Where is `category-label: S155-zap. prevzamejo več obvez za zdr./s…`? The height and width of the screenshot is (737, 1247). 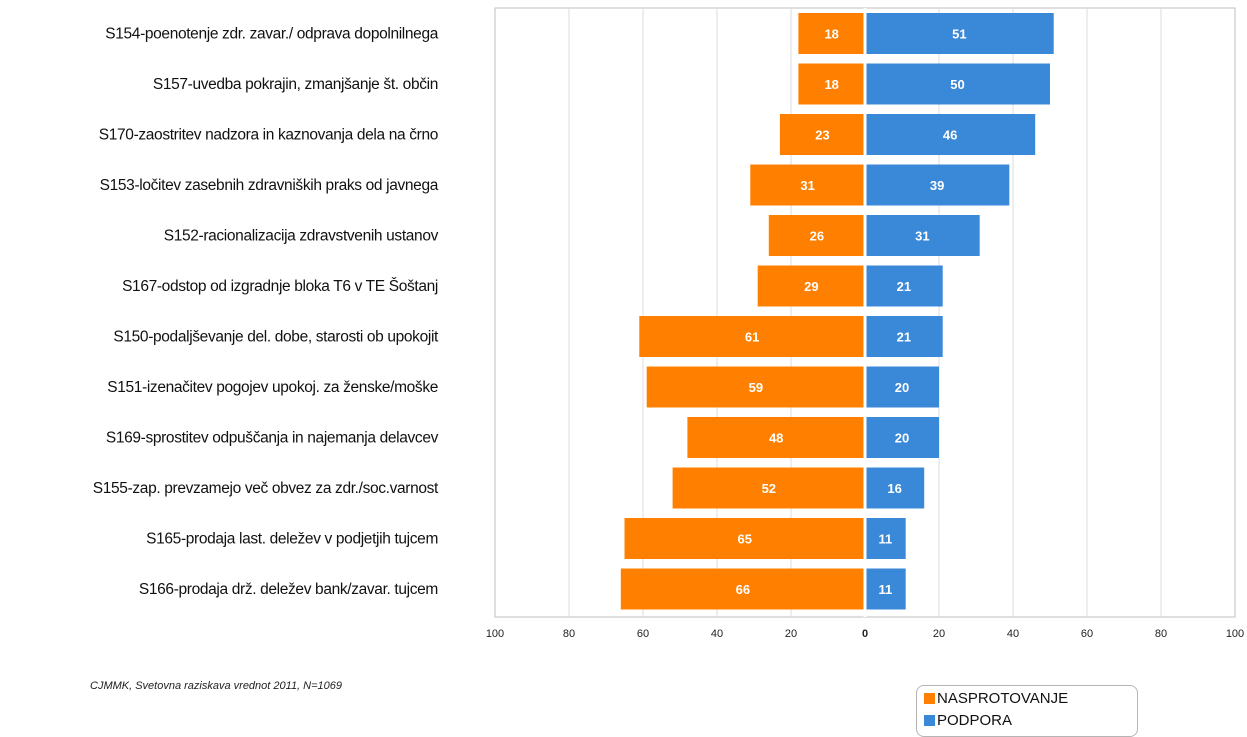 category-label: S155-zap. prevzamejo več obvez za zdr./s… is located at coordinates (266, 488).